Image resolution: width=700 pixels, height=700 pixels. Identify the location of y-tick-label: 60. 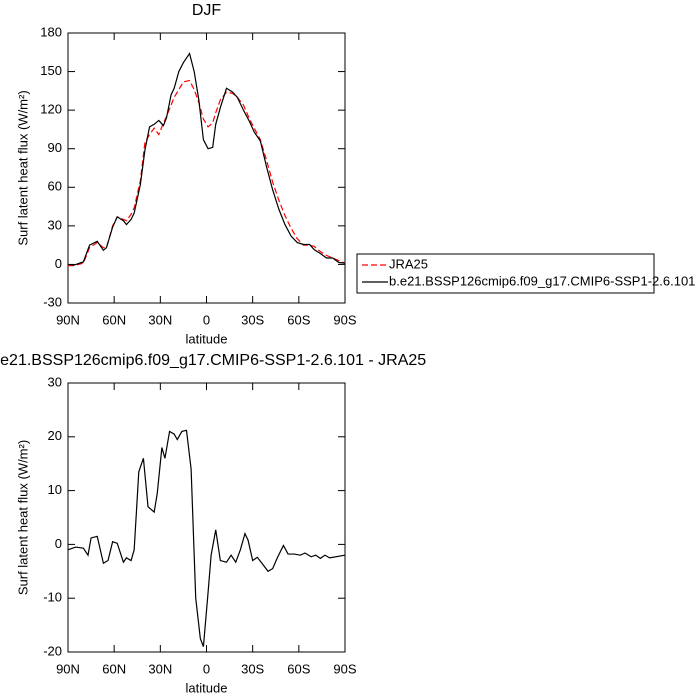
(55, 186).